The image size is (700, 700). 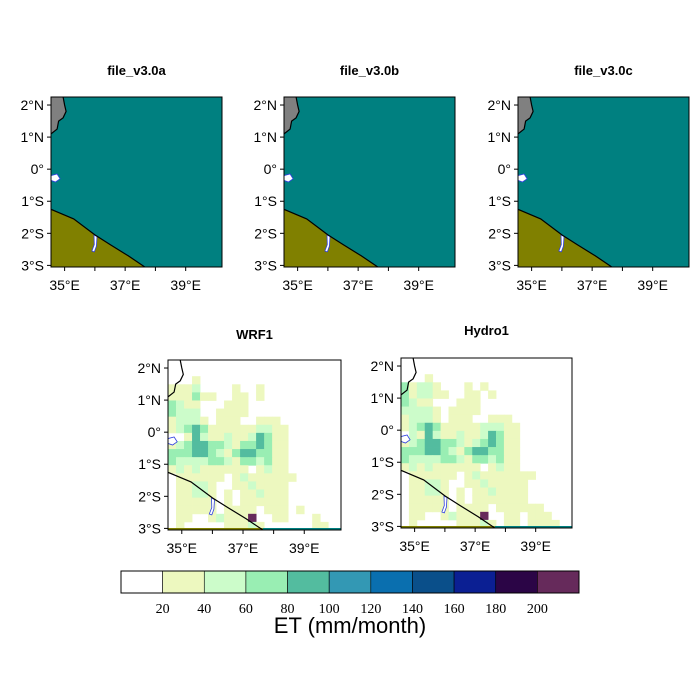 I want to click on colorbar-label: 180, so click(x=495, y=609).